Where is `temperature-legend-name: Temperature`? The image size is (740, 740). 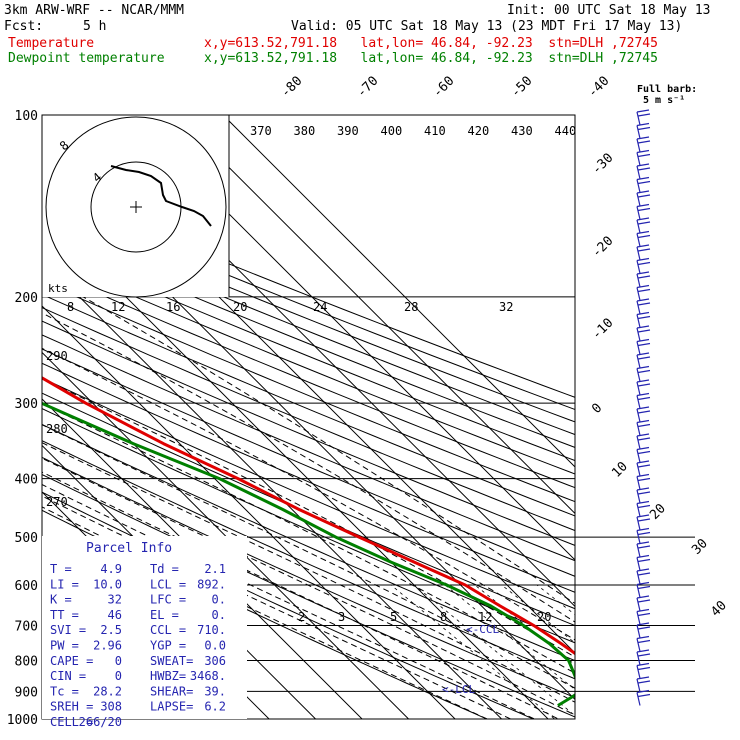 temperature-legend-name: Temperature is located at coordinates (51, 43).